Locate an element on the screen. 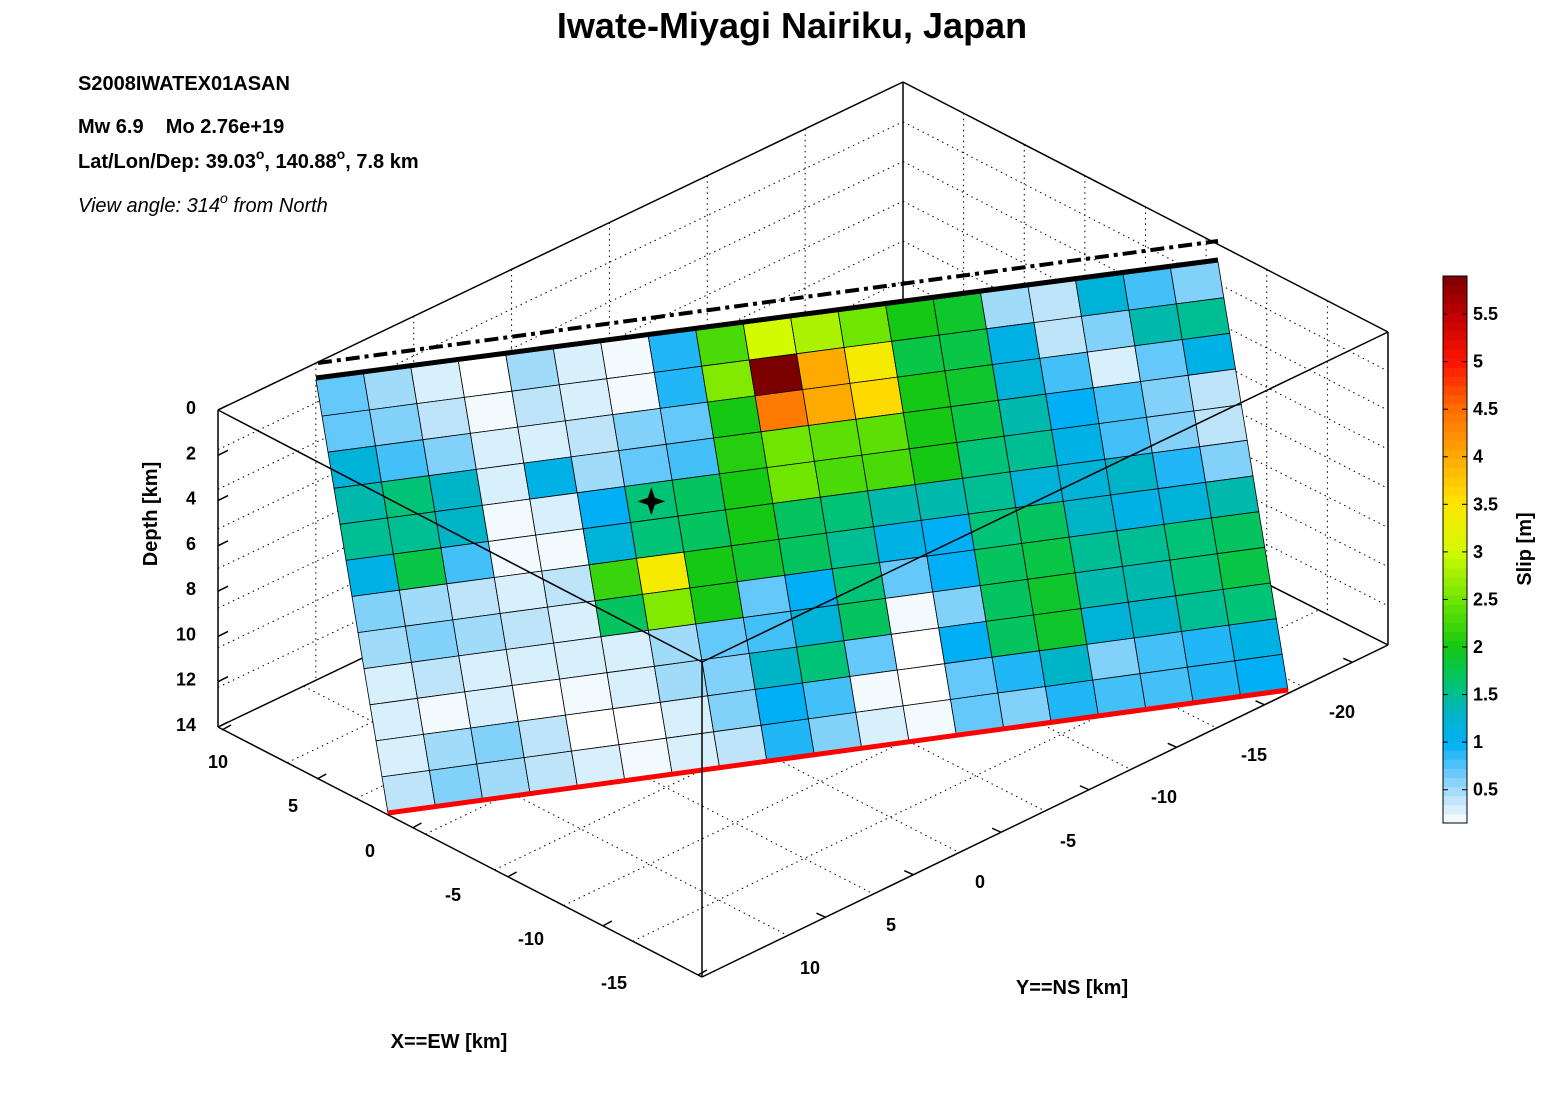  fault-bottom-edge is located at coordinates (838, 751).